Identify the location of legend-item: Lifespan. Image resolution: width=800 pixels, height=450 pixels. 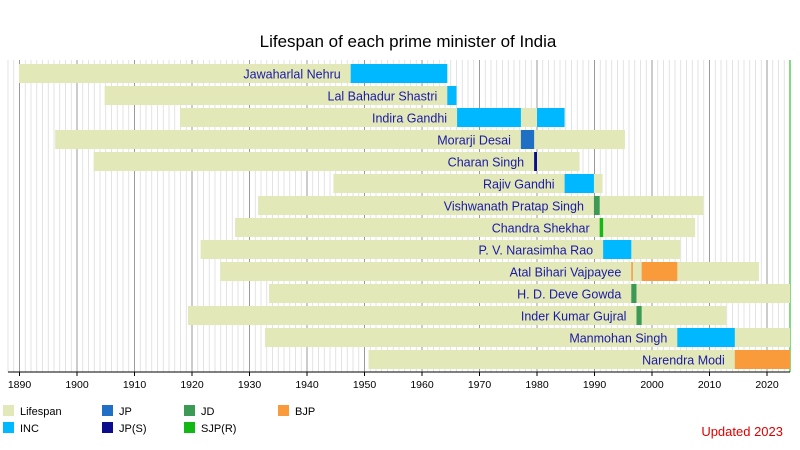
(32, 411).